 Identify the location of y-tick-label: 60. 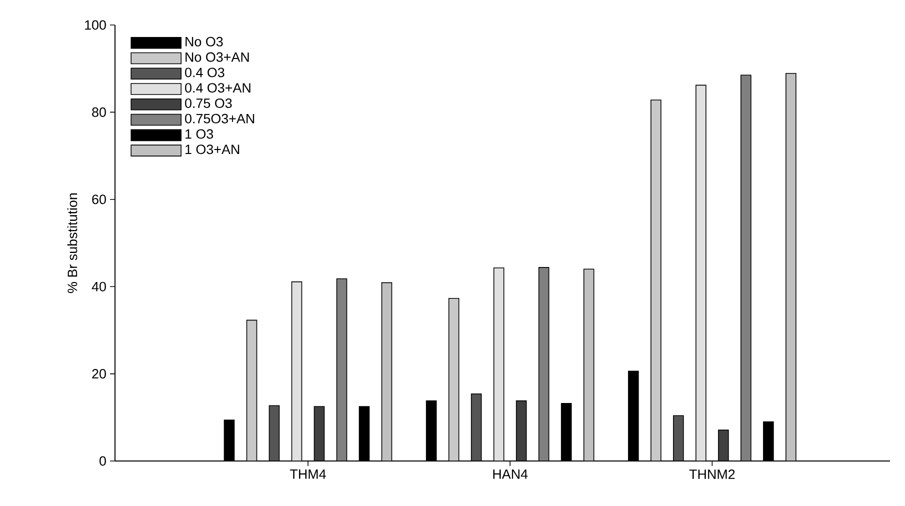
(99, 199).